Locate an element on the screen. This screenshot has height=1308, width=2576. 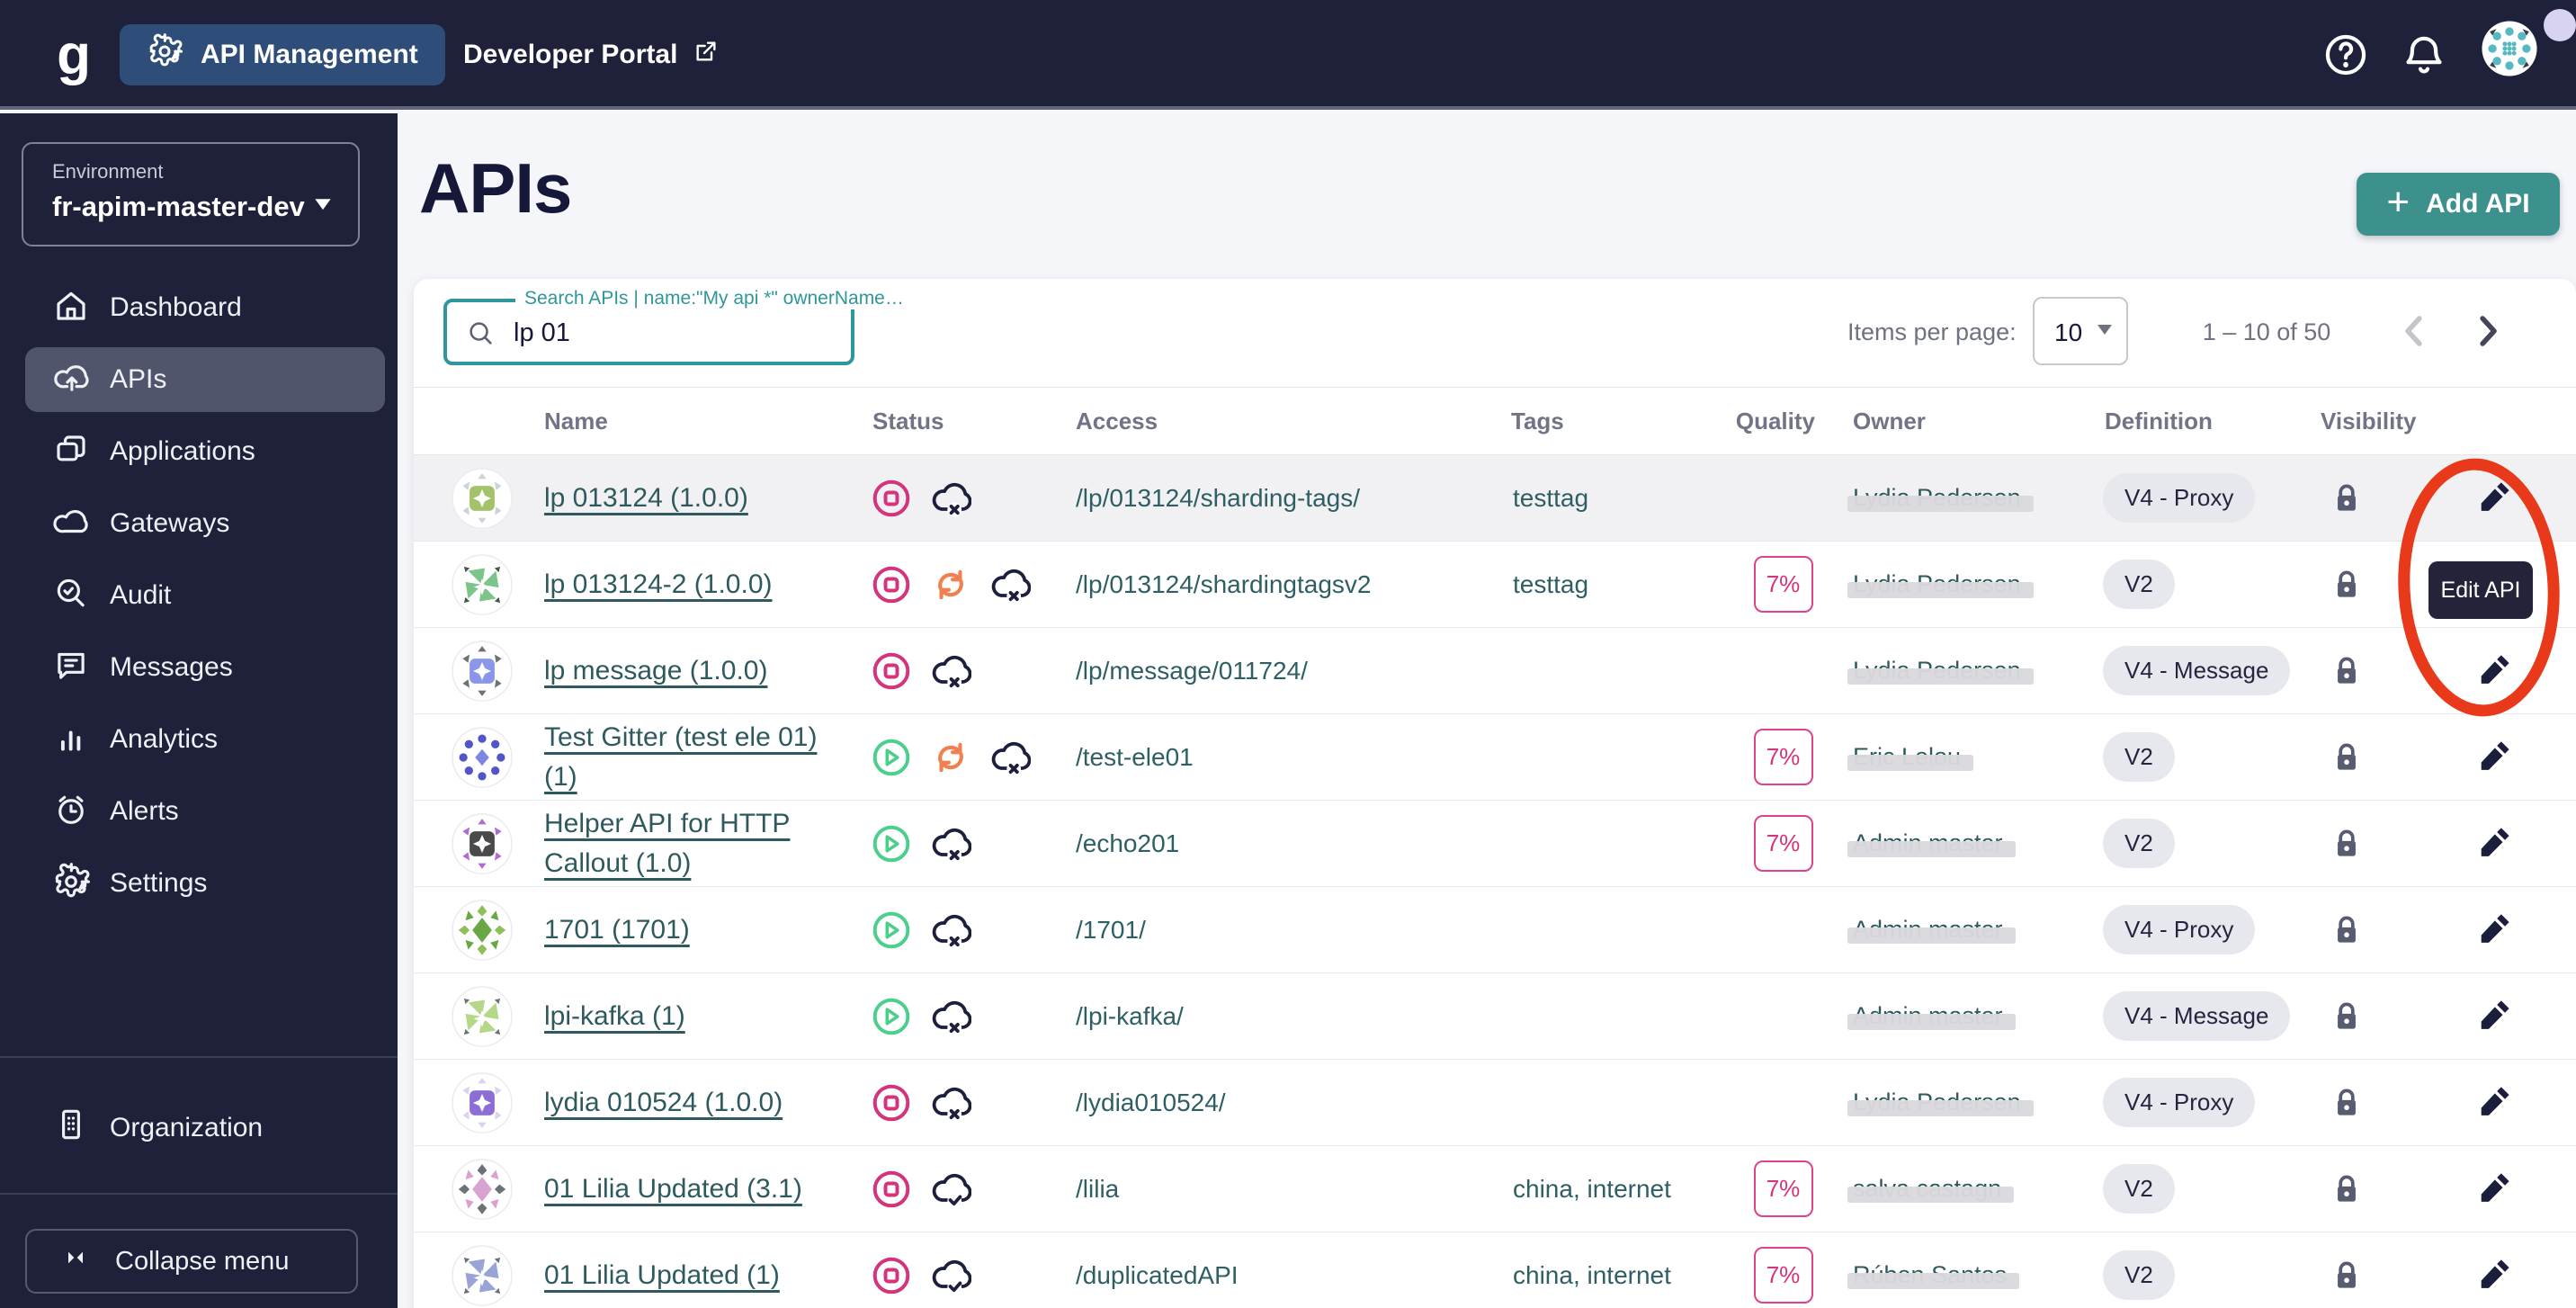
api-access-path: /1701/ is located at coordinates (1111, 929).